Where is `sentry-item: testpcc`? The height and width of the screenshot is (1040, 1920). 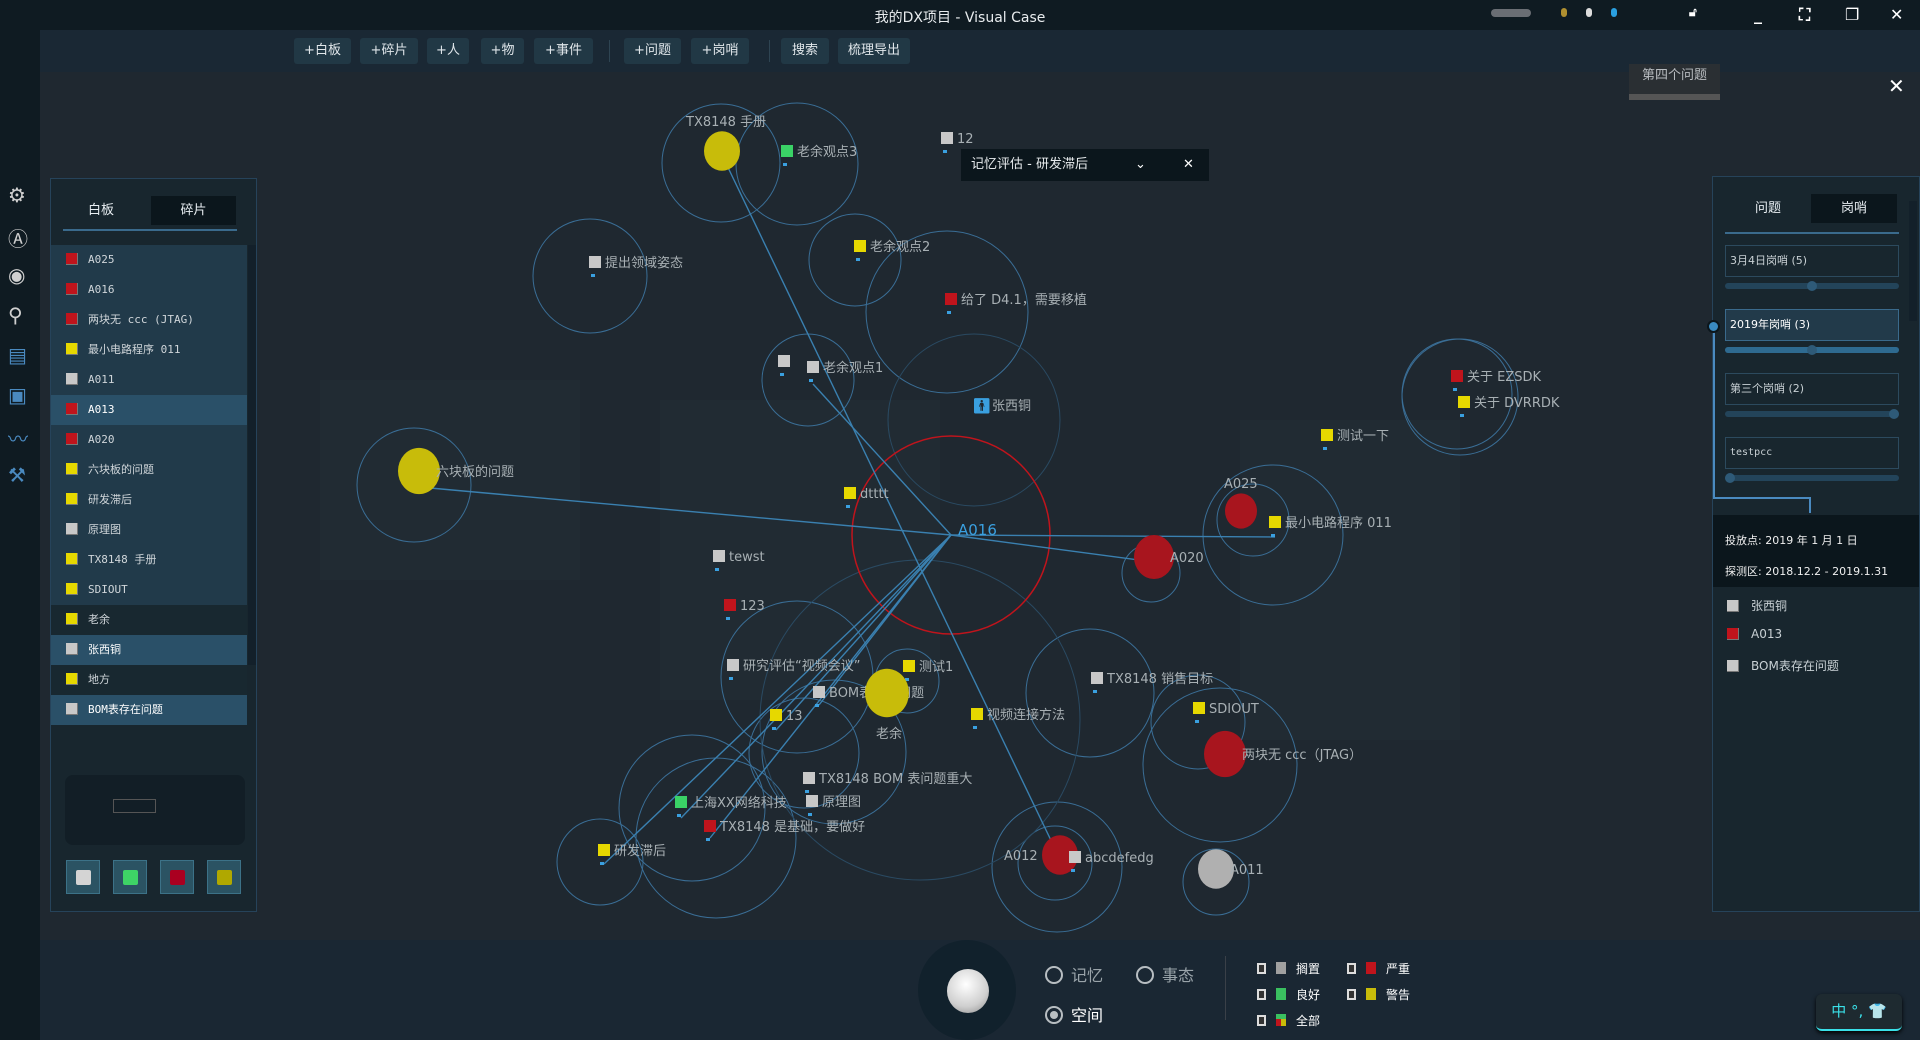 sentry-item: testpcc is located at coordinates (1812, 453).